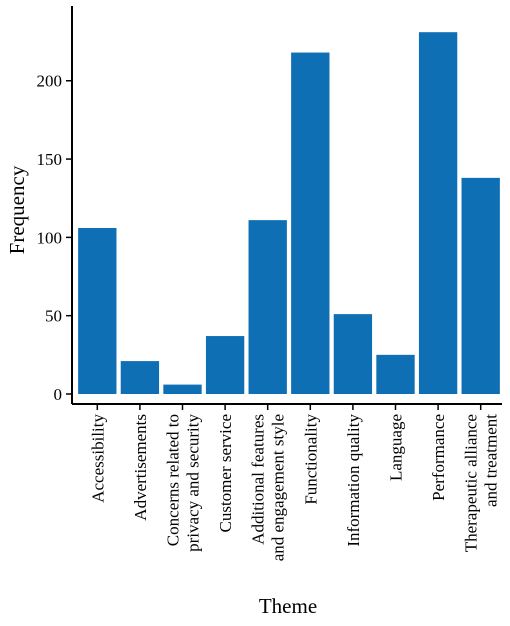 Image resolution: width=510 pixels, height=626 pixels. Describe the element at coordinates (438, 457) in the screenshot. I see `x-tick-label-8: Performance` at that location.